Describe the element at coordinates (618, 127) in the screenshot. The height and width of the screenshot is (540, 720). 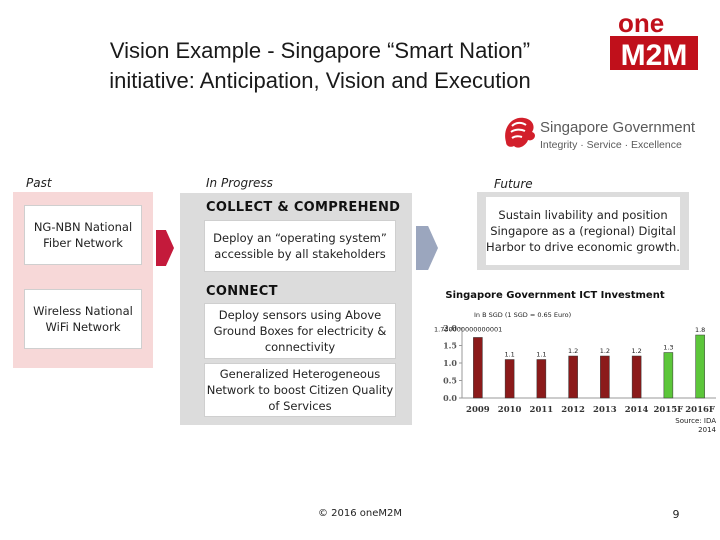
I see `government-name: Singapore Government` at that location.